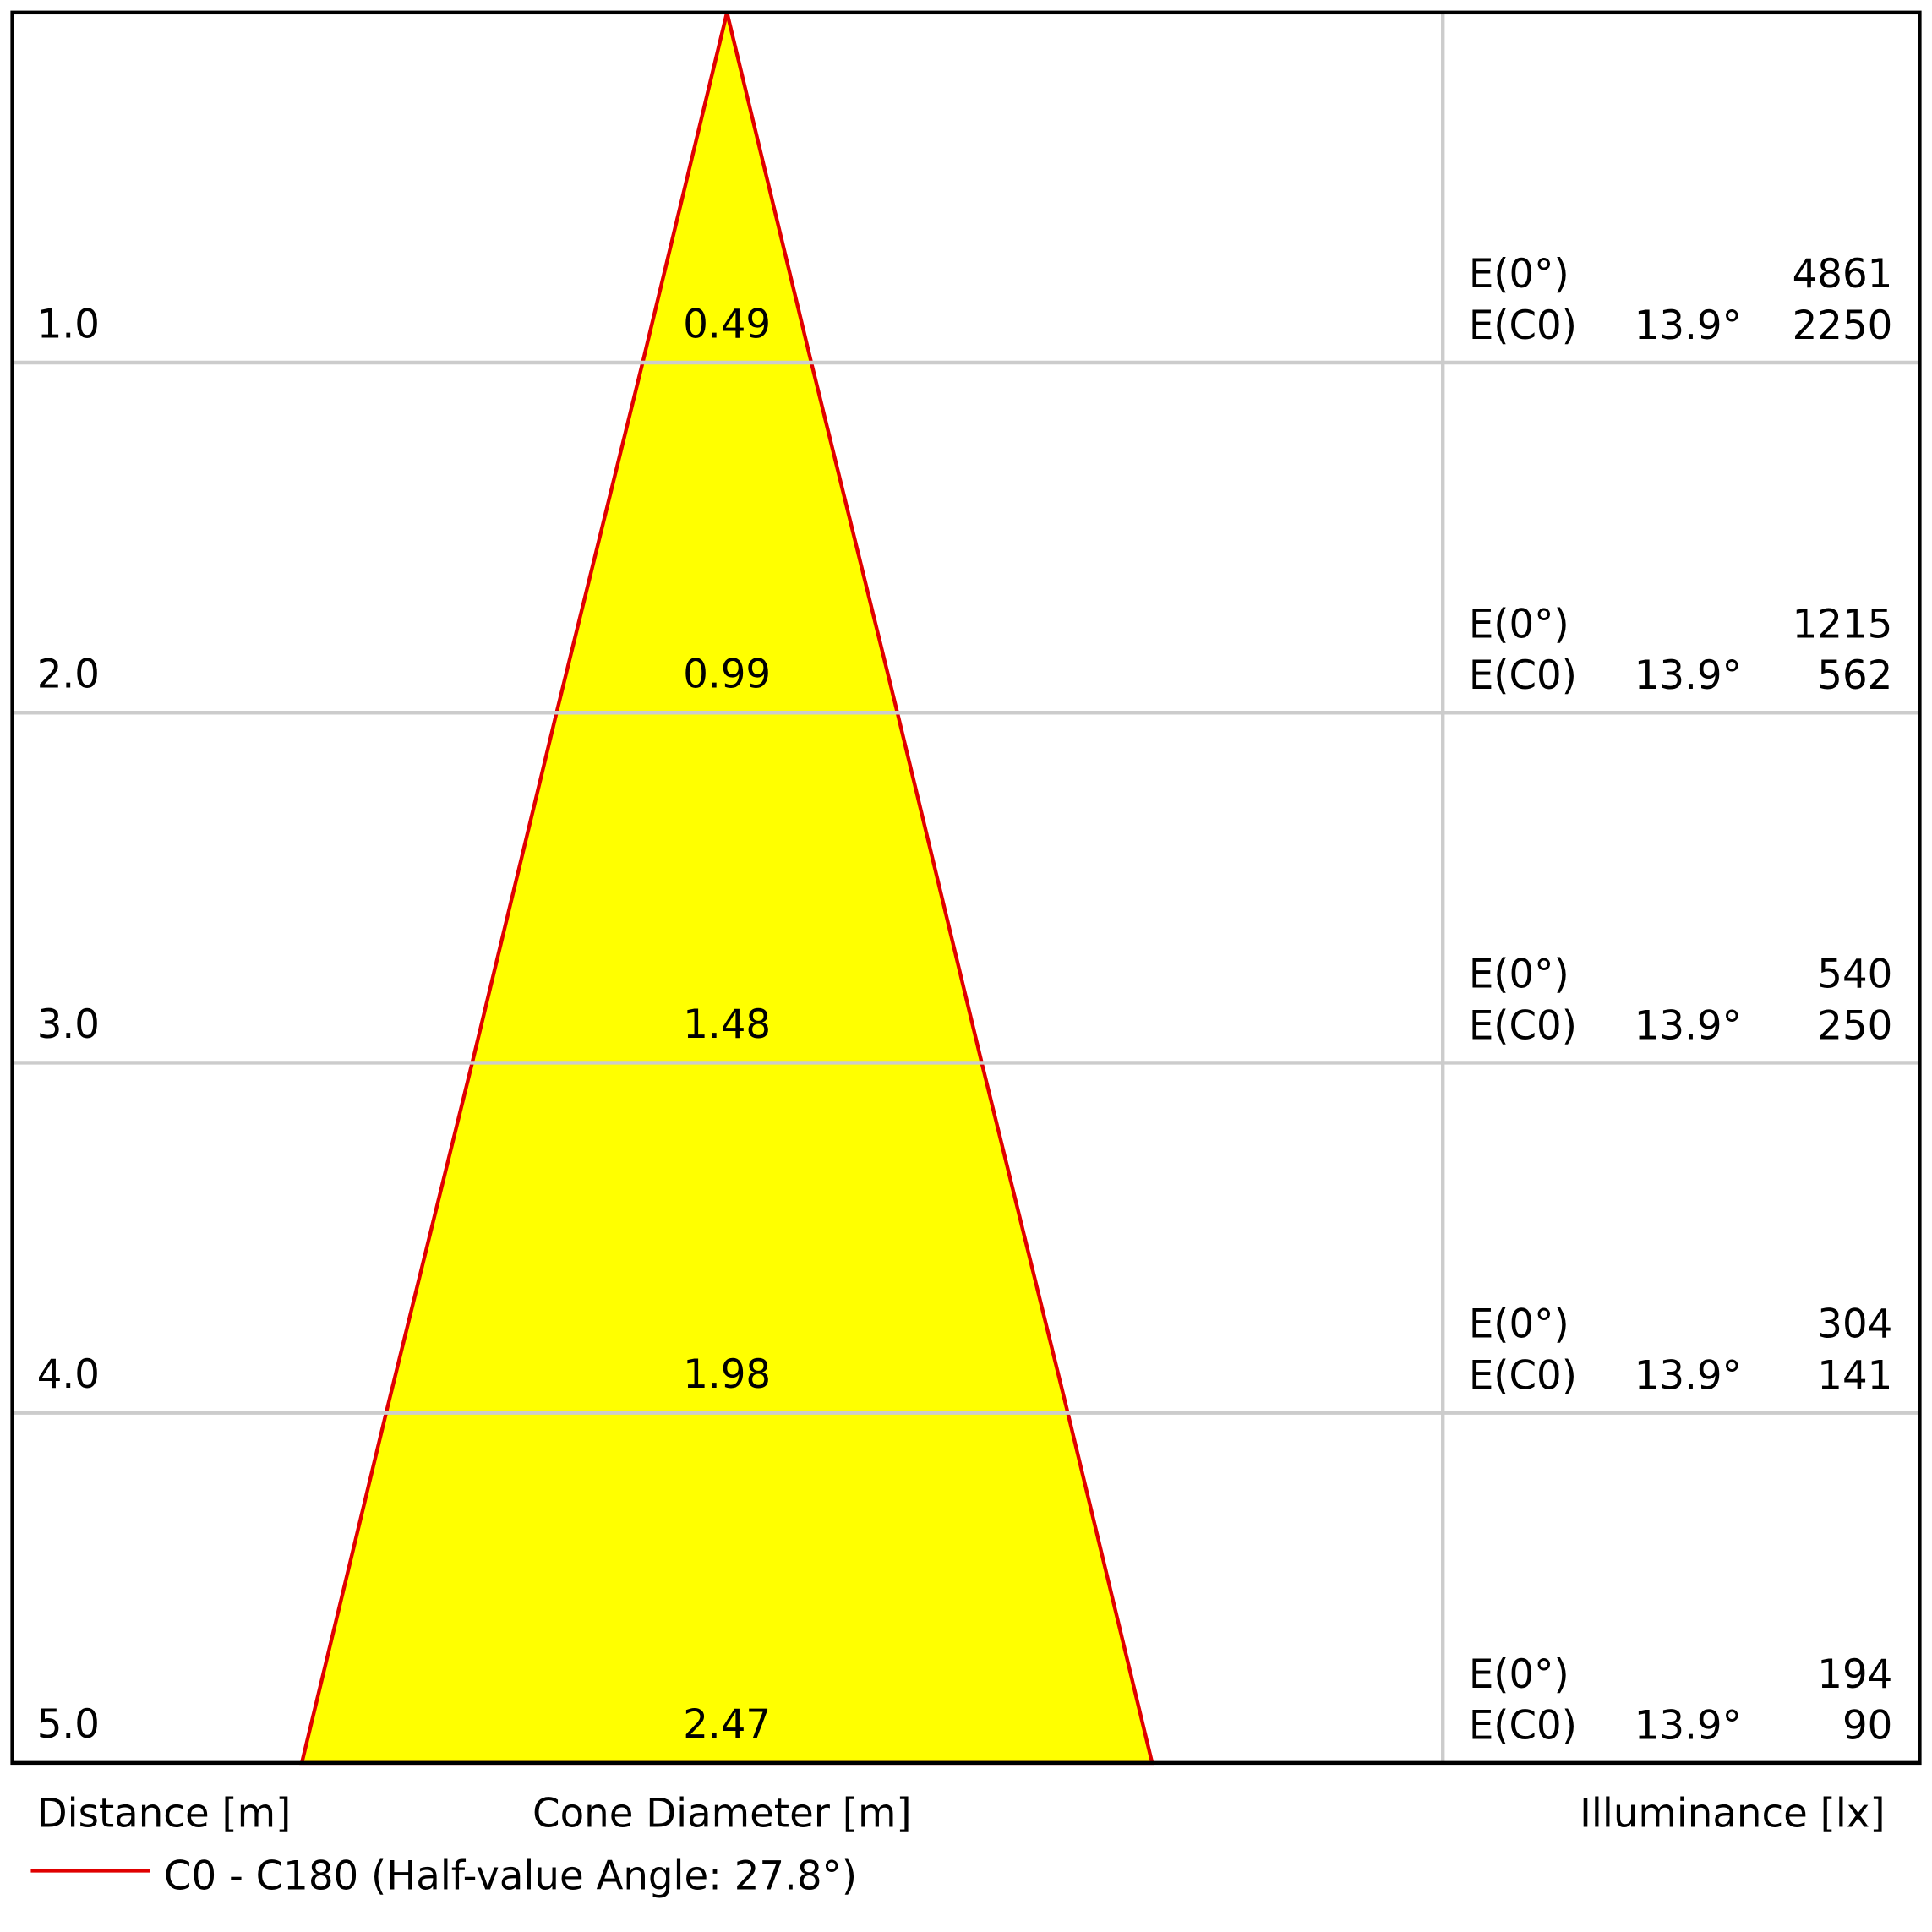 The height and width of the screenshot is (1932, 1932). I want to click on e0-value: 194, so click(1855, 1674).